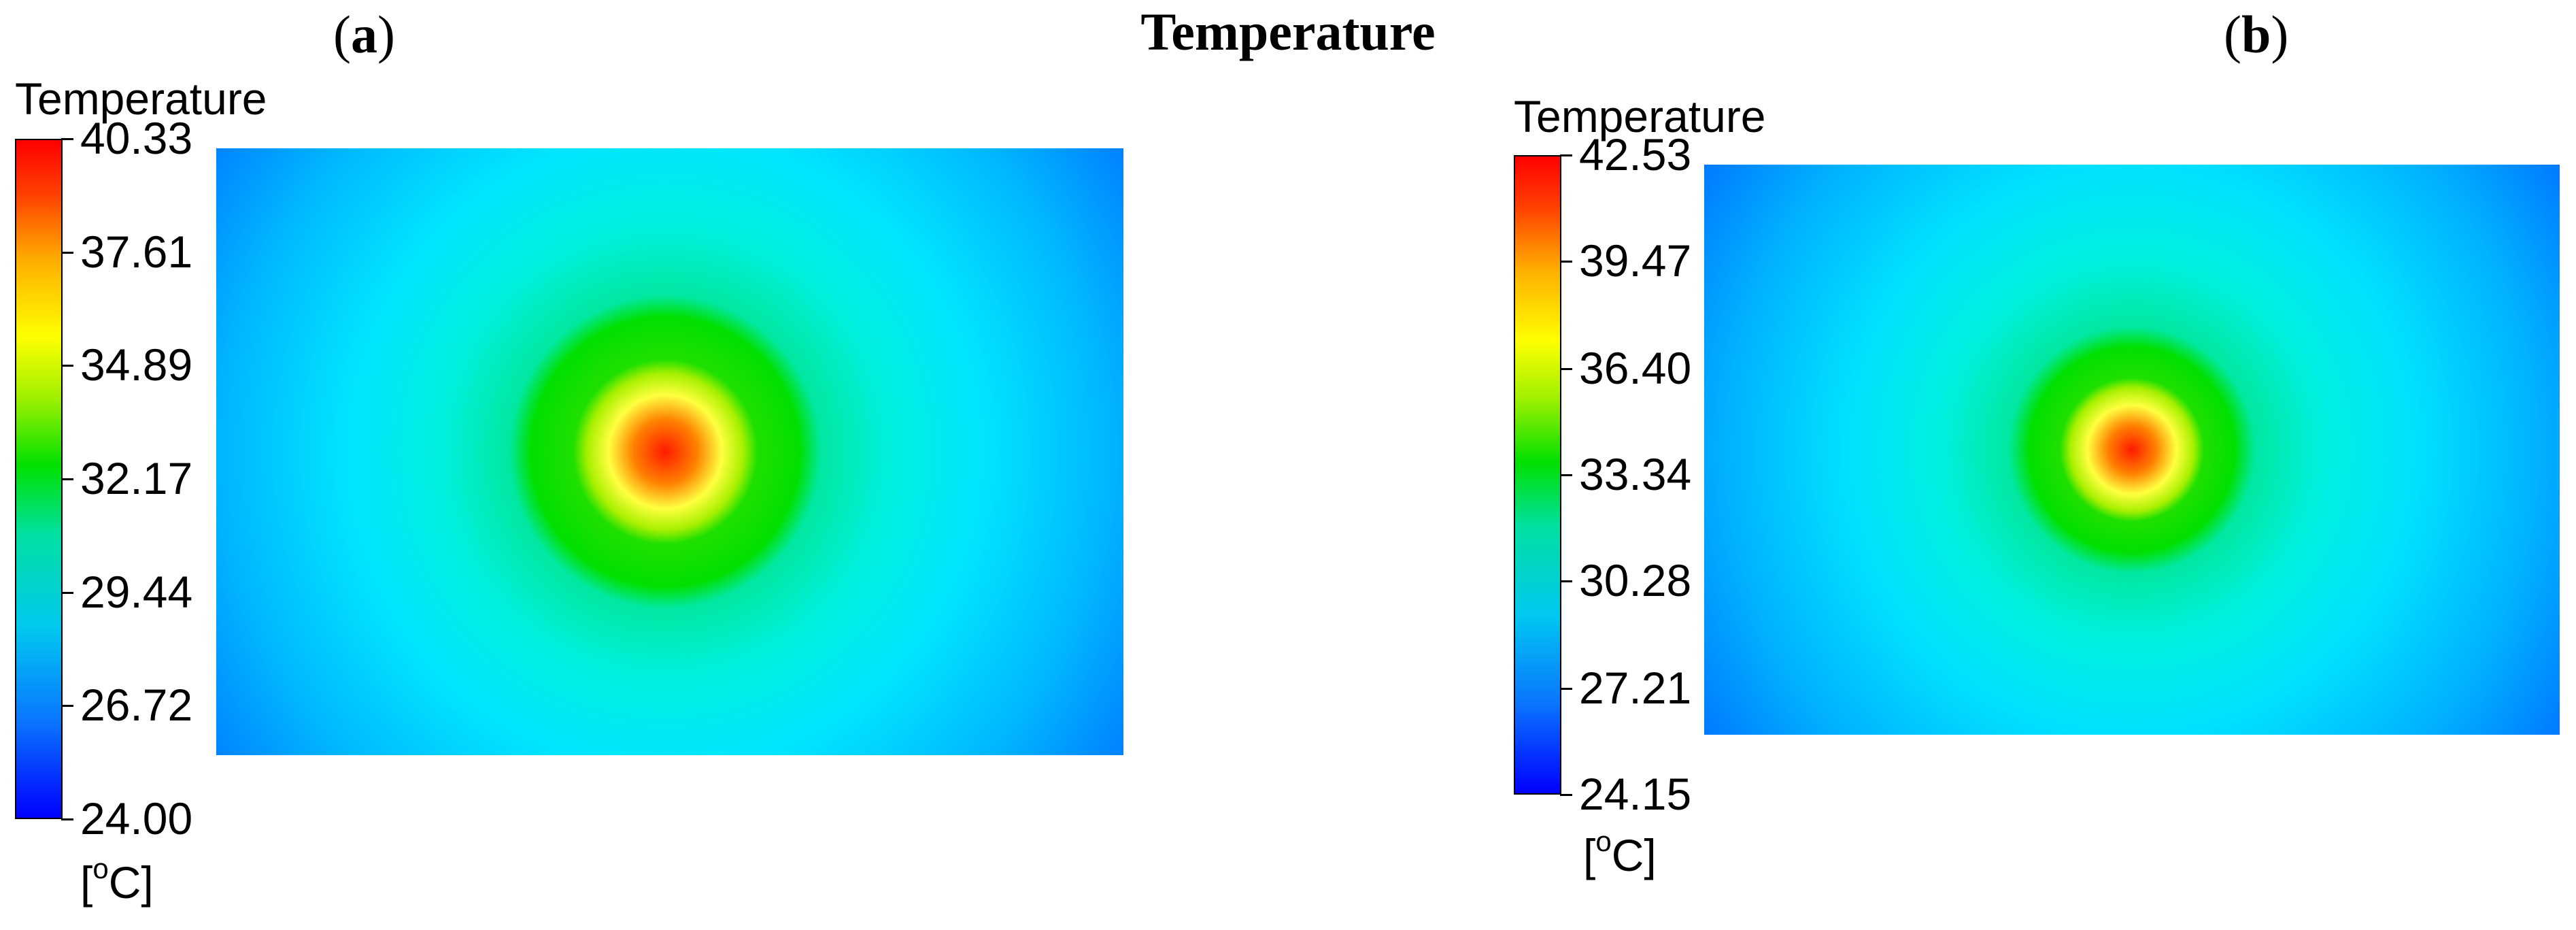 The width and height of the screenshot is (2576, 930). What do you see at coordinates (136, 705) in the screenshot?
I see `colorbar-tick-label: 26.72` at bounding box center [136, 705].